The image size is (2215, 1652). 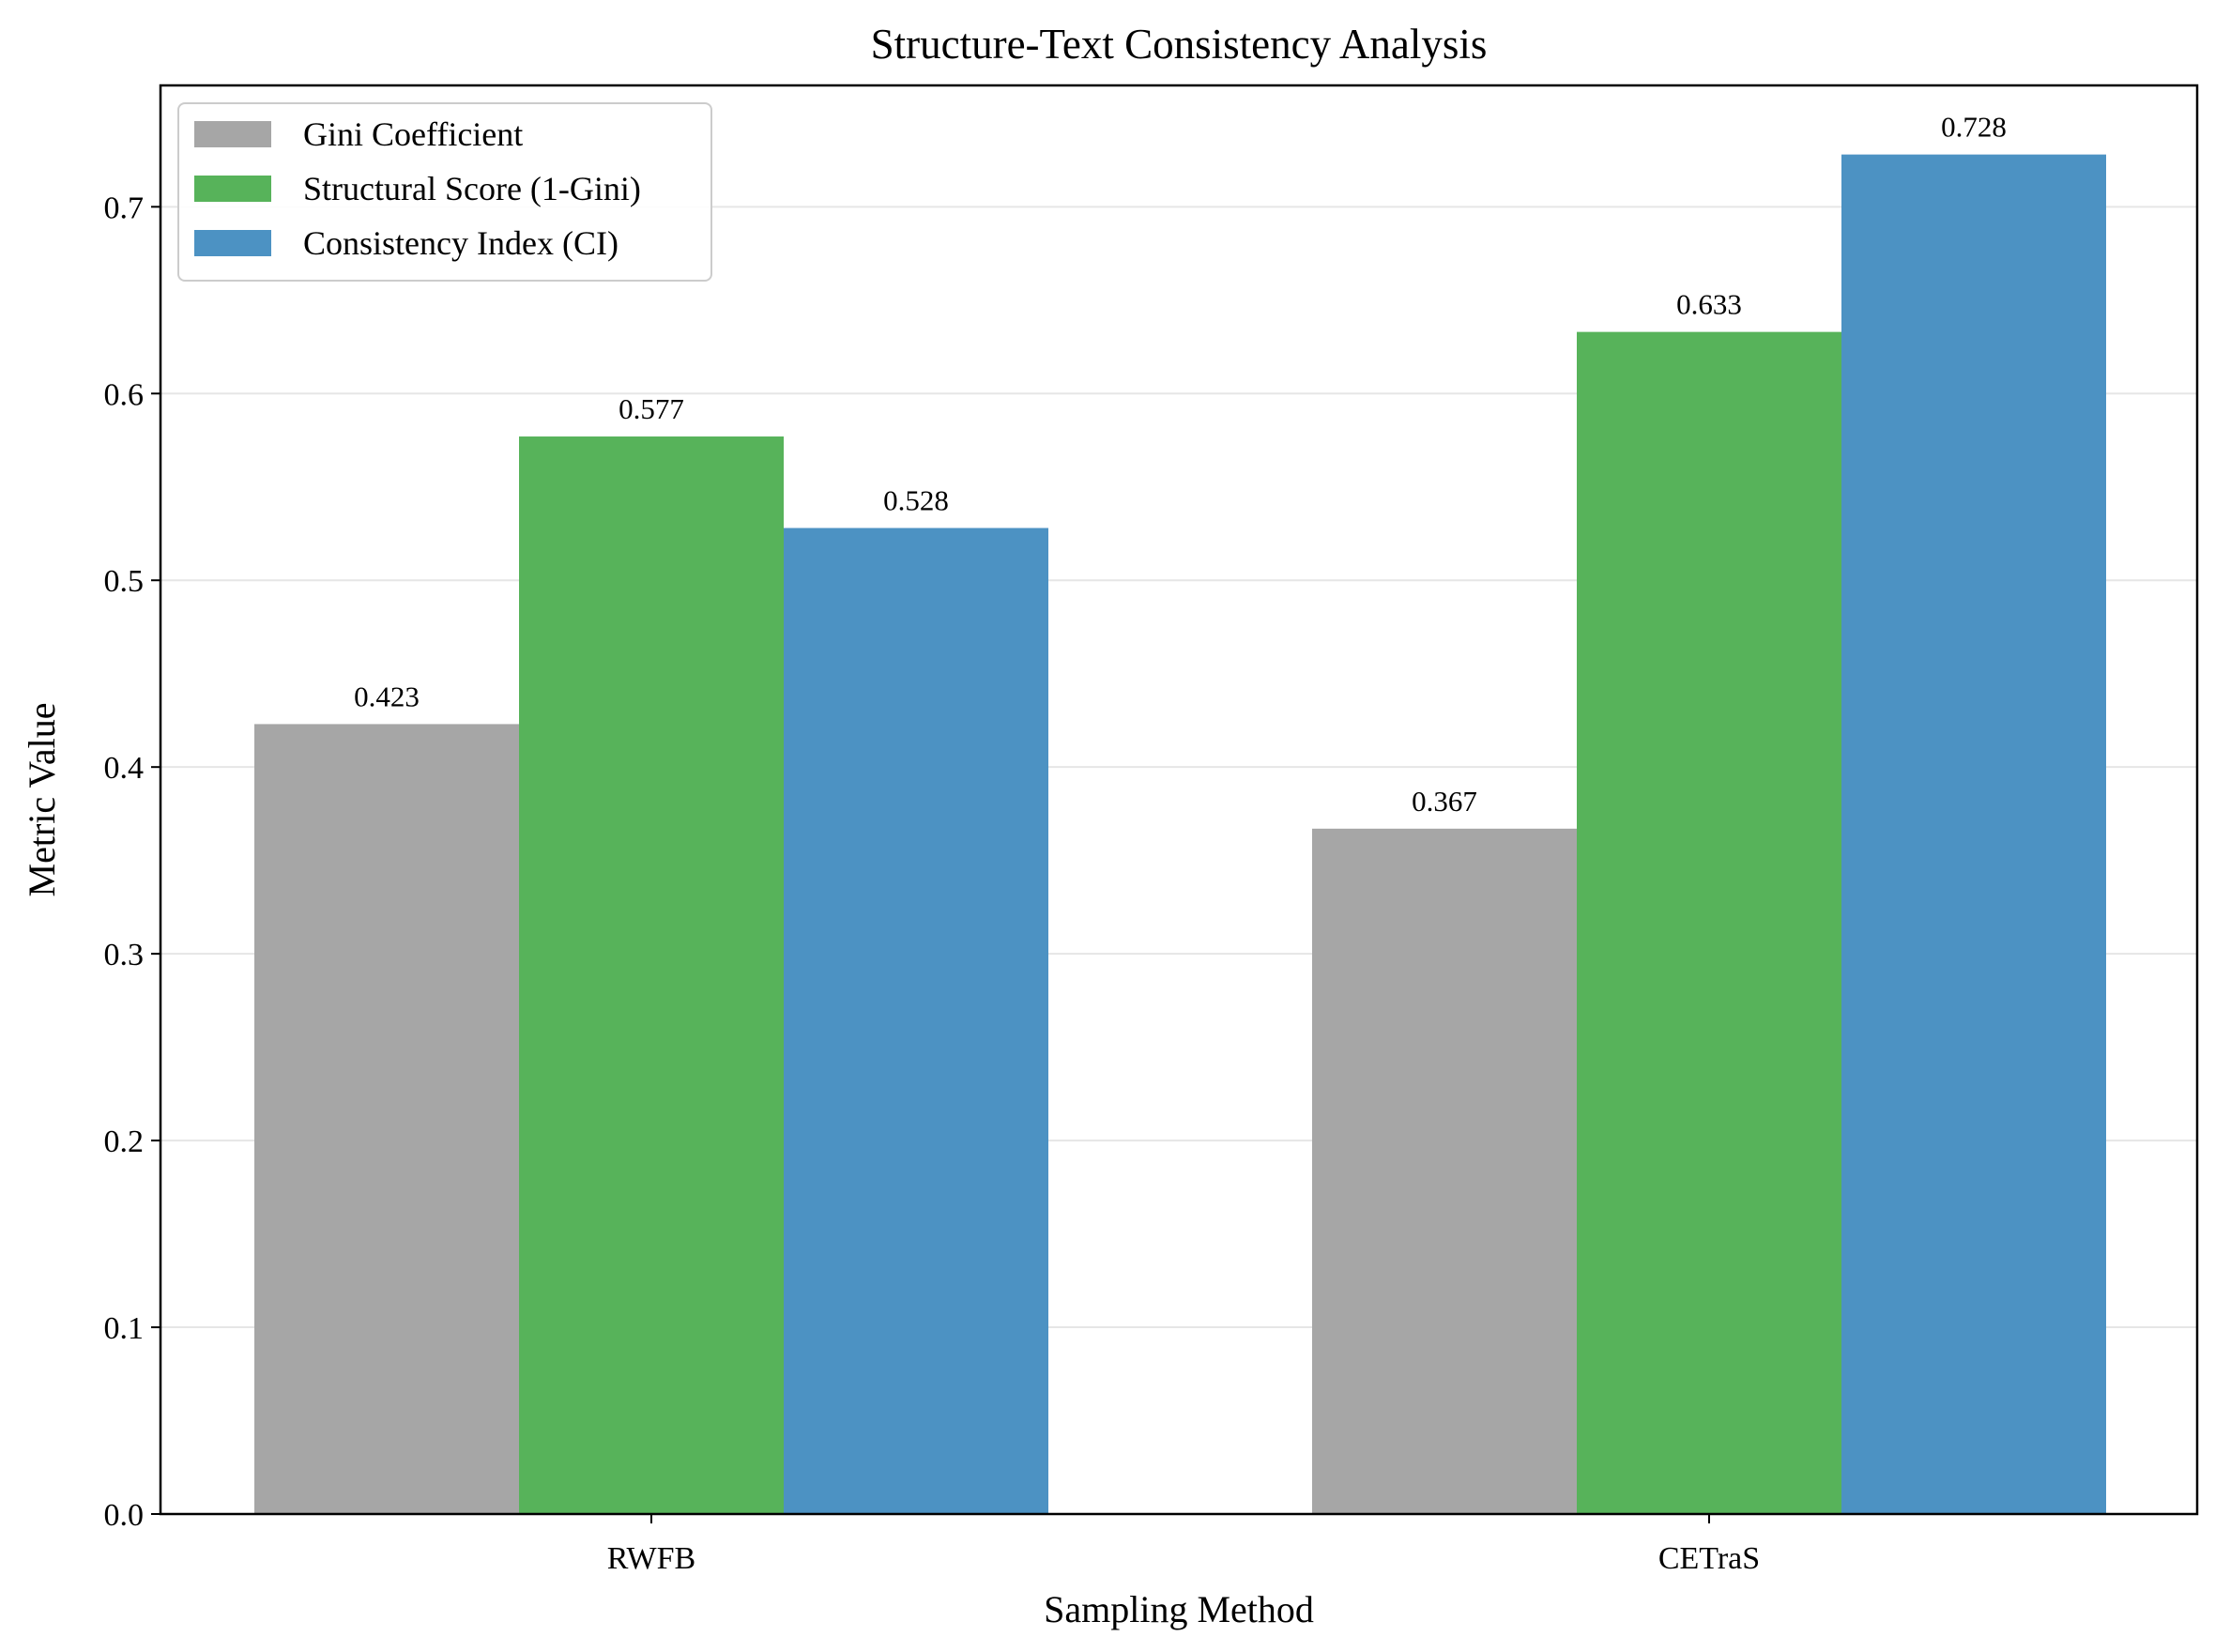 What do you see at coordinates (1179, 1609) in the screenshot?
I see `x-axis-label: Sampling Method` at bounding box center [1179, 1609].